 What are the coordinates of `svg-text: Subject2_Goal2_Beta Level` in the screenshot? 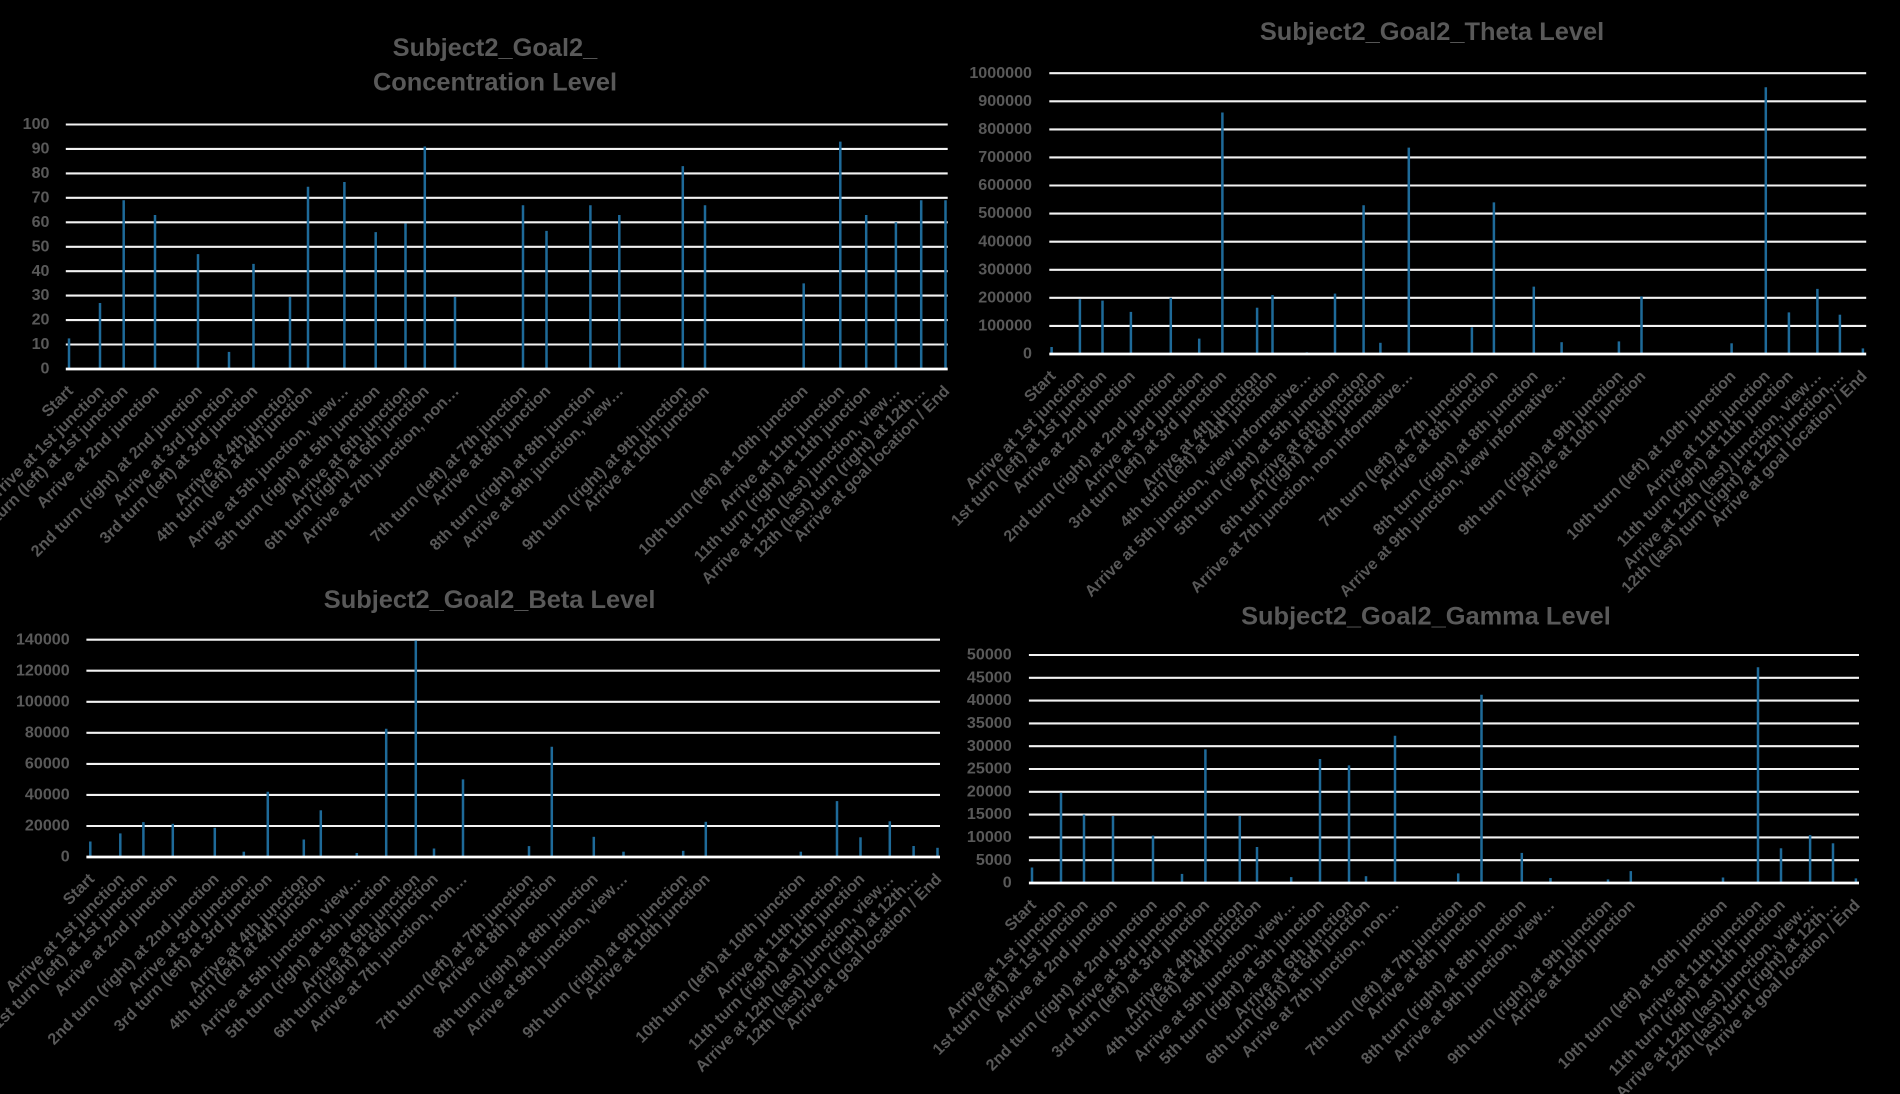 It's located at (490, 600).